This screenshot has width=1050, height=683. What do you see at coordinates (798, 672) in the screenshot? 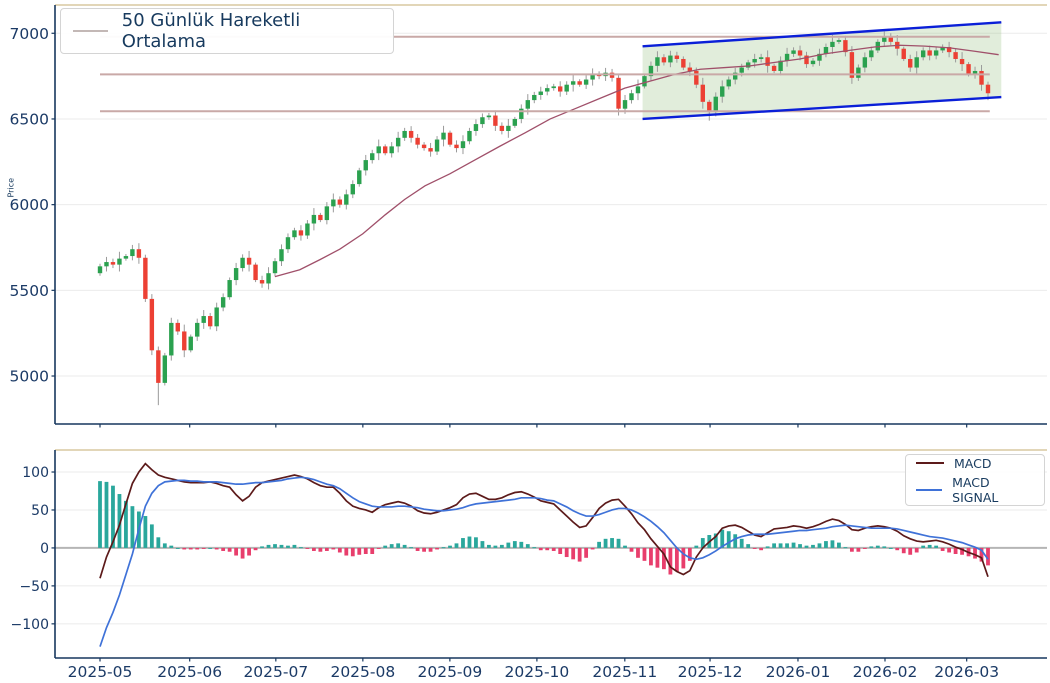
I see `x-tick-label: 2026-01` at bounding box center [798, 672].